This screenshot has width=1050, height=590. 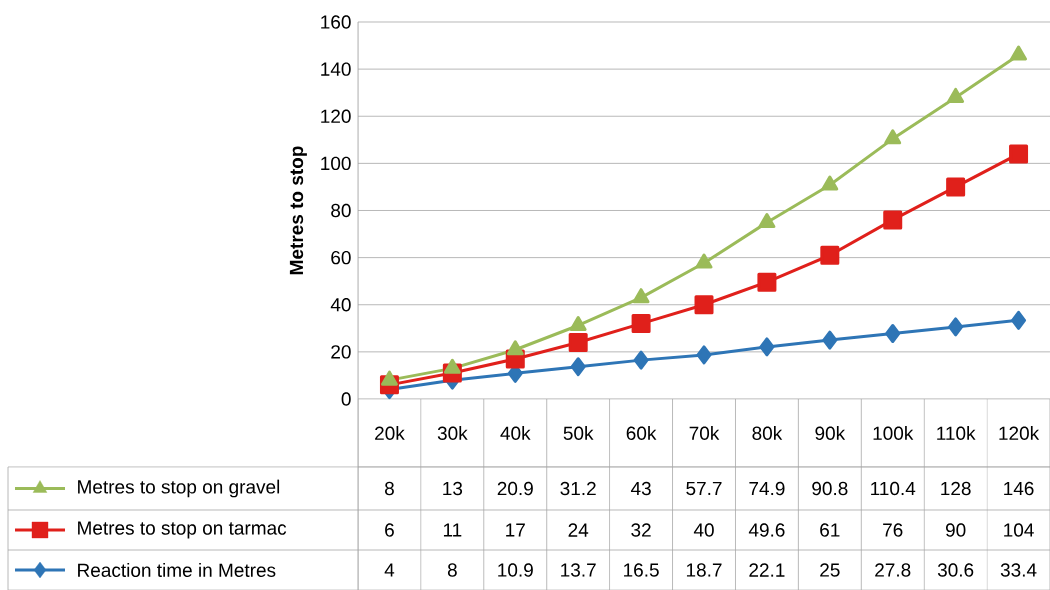 What do you see at coordinates (515, 530) in the screenshot?
I see `data-label: 17` at bounding box center [515, 530].